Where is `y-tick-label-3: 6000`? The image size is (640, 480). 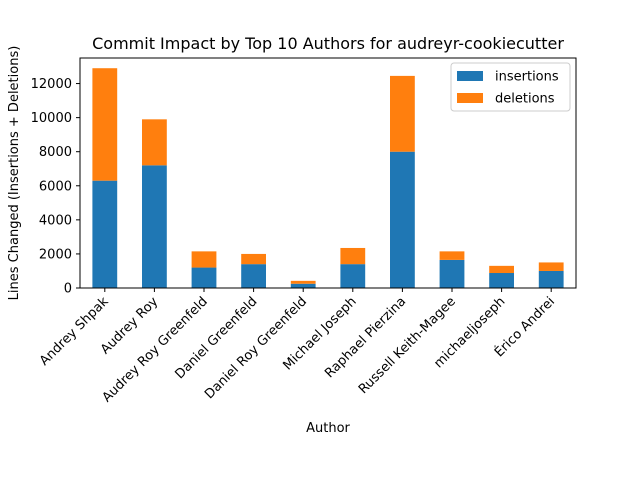
y-tick-label-3: 6000 is located at coordinates (55, 186).